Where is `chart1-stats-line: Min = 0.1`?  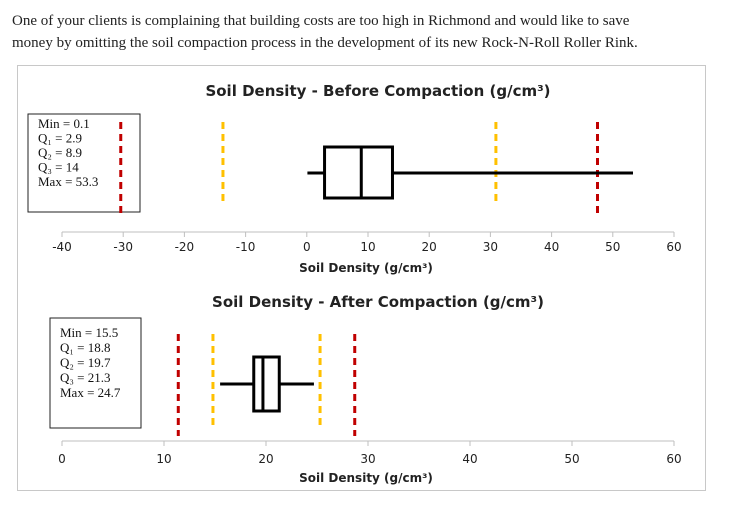 chart1-stats-line: Min = 0.1 is located at coordinates (64, 123).